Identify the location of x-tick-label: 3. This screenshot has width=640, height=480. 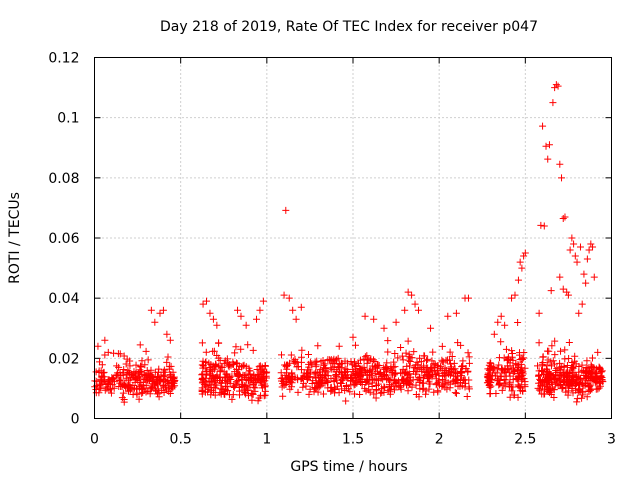
(611, 440).